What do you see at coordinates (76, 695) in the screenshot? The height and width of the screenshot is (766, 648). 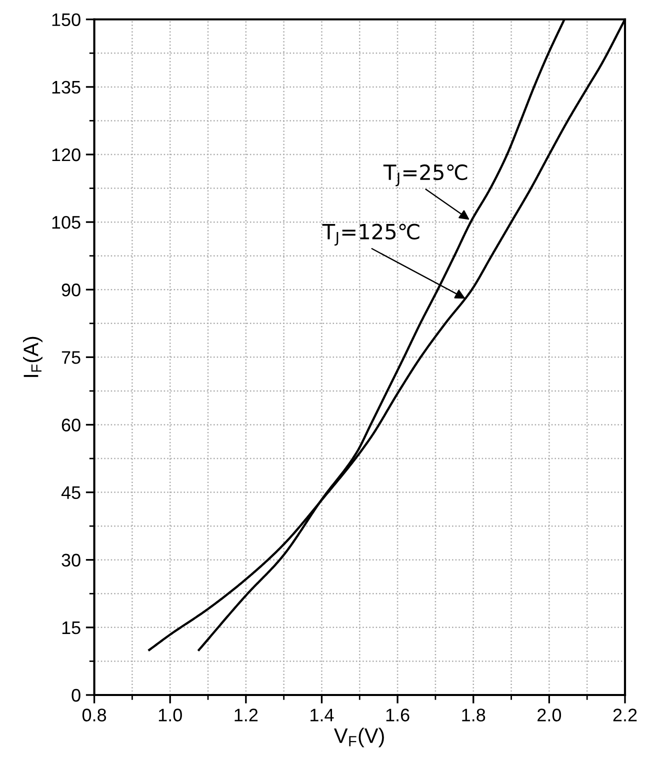 I see `y-tick-label: 0` at bounding box center [76, 695].